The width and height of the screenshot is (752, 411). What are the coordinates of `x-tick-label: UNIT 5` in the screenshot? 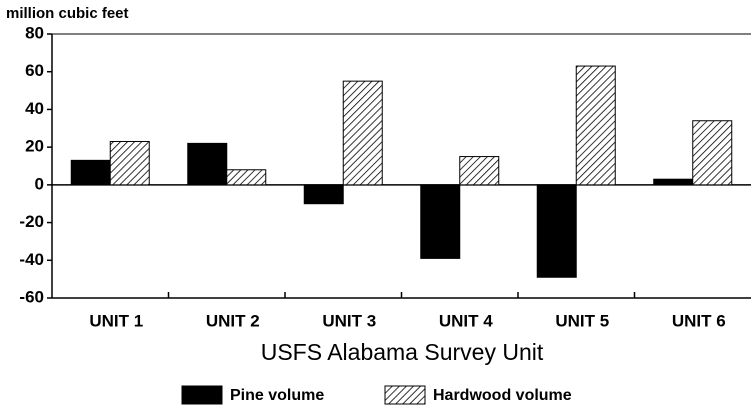 It's located at (582, 320).